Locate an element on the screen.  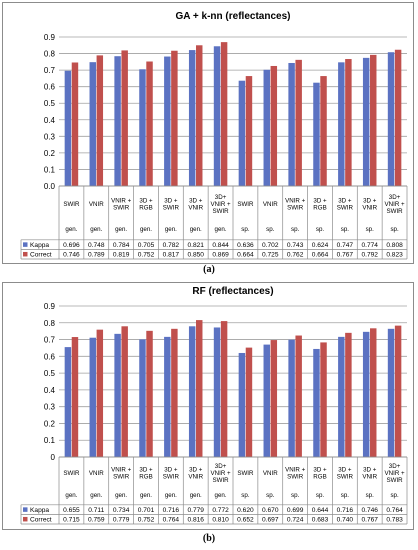
chart-a-value-kappa: 0.696 is located at coordinates (71, 245).